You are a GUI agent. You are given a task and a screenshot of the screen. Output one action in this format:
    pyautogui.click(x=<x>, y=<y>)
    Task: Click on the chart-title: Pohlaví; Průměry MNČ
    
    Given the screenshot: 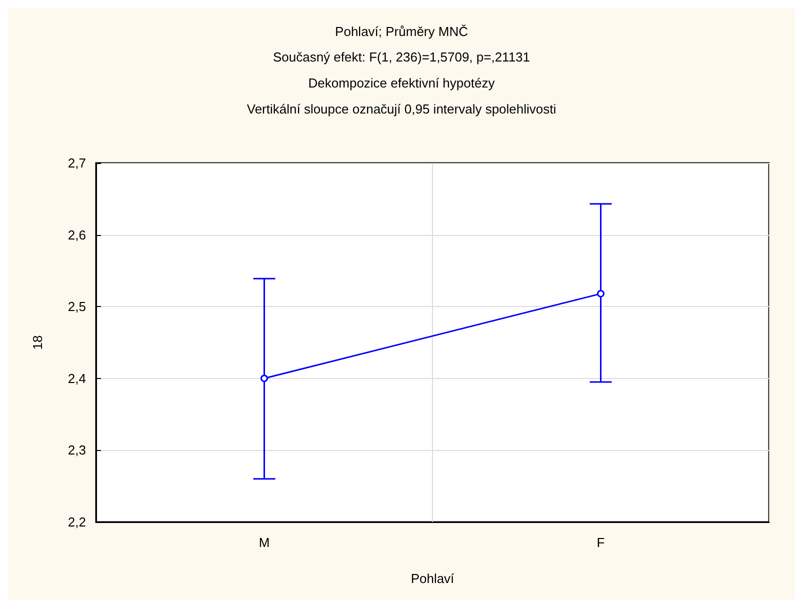 What is the action you would take?
    pyautogui.click(x=401, y=31)
    